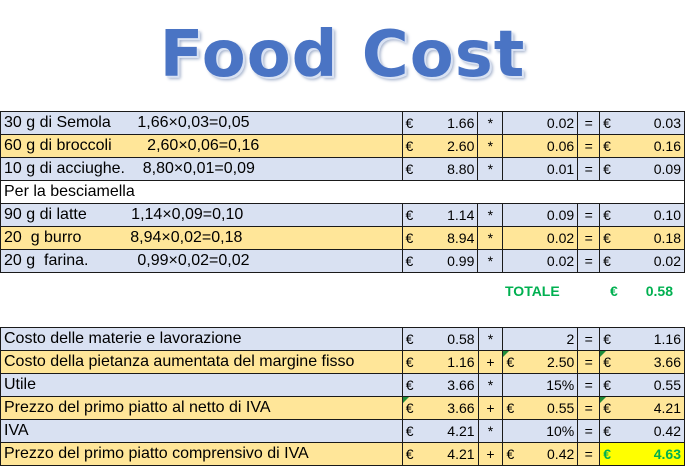 The image size is (685, 471). Describe the element at coordinates (642, 454) in the screenshot. I see `total-cell: €4.63` at that location.